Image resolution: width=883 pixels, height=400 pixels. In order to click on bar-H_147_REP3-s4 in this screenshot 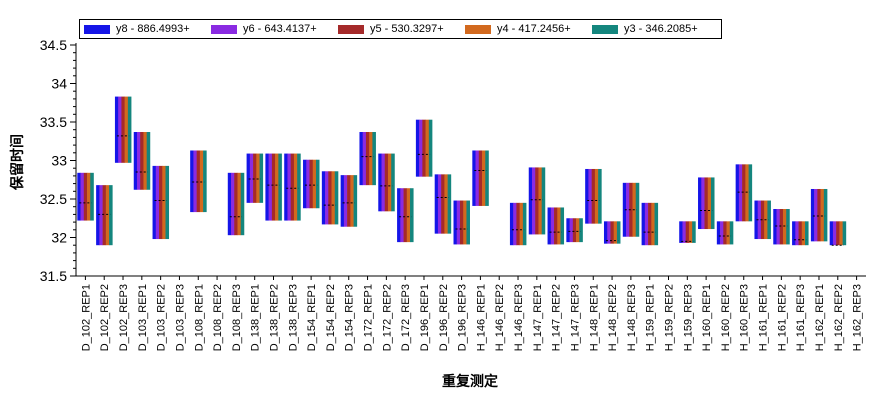, I will do `click(578, 230)`.